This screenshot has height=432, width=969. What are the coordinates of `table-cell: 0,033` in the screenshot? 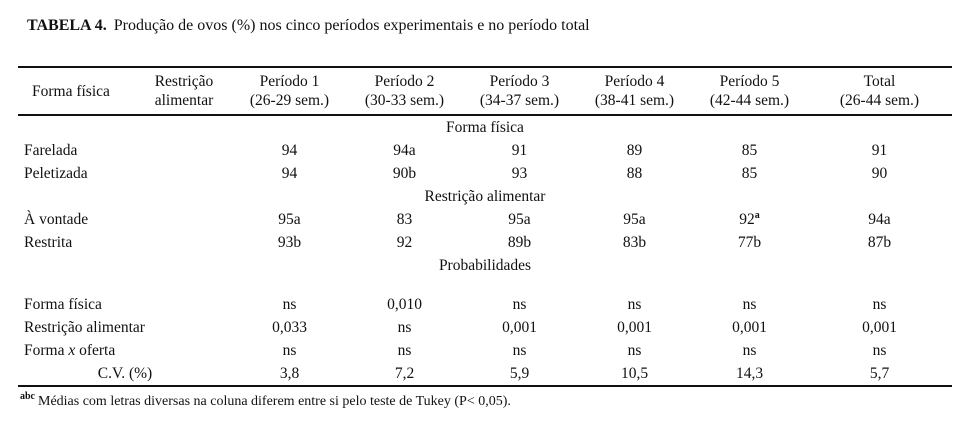 It's located at (289, 327).